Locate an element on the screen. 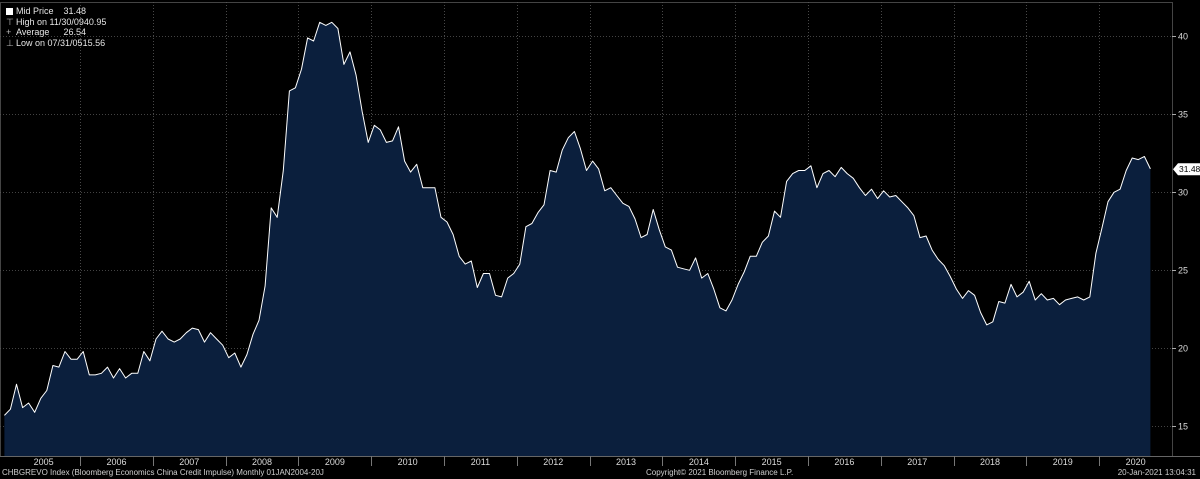  x-tick-label: 2013 is located at coordinates (626, 462).